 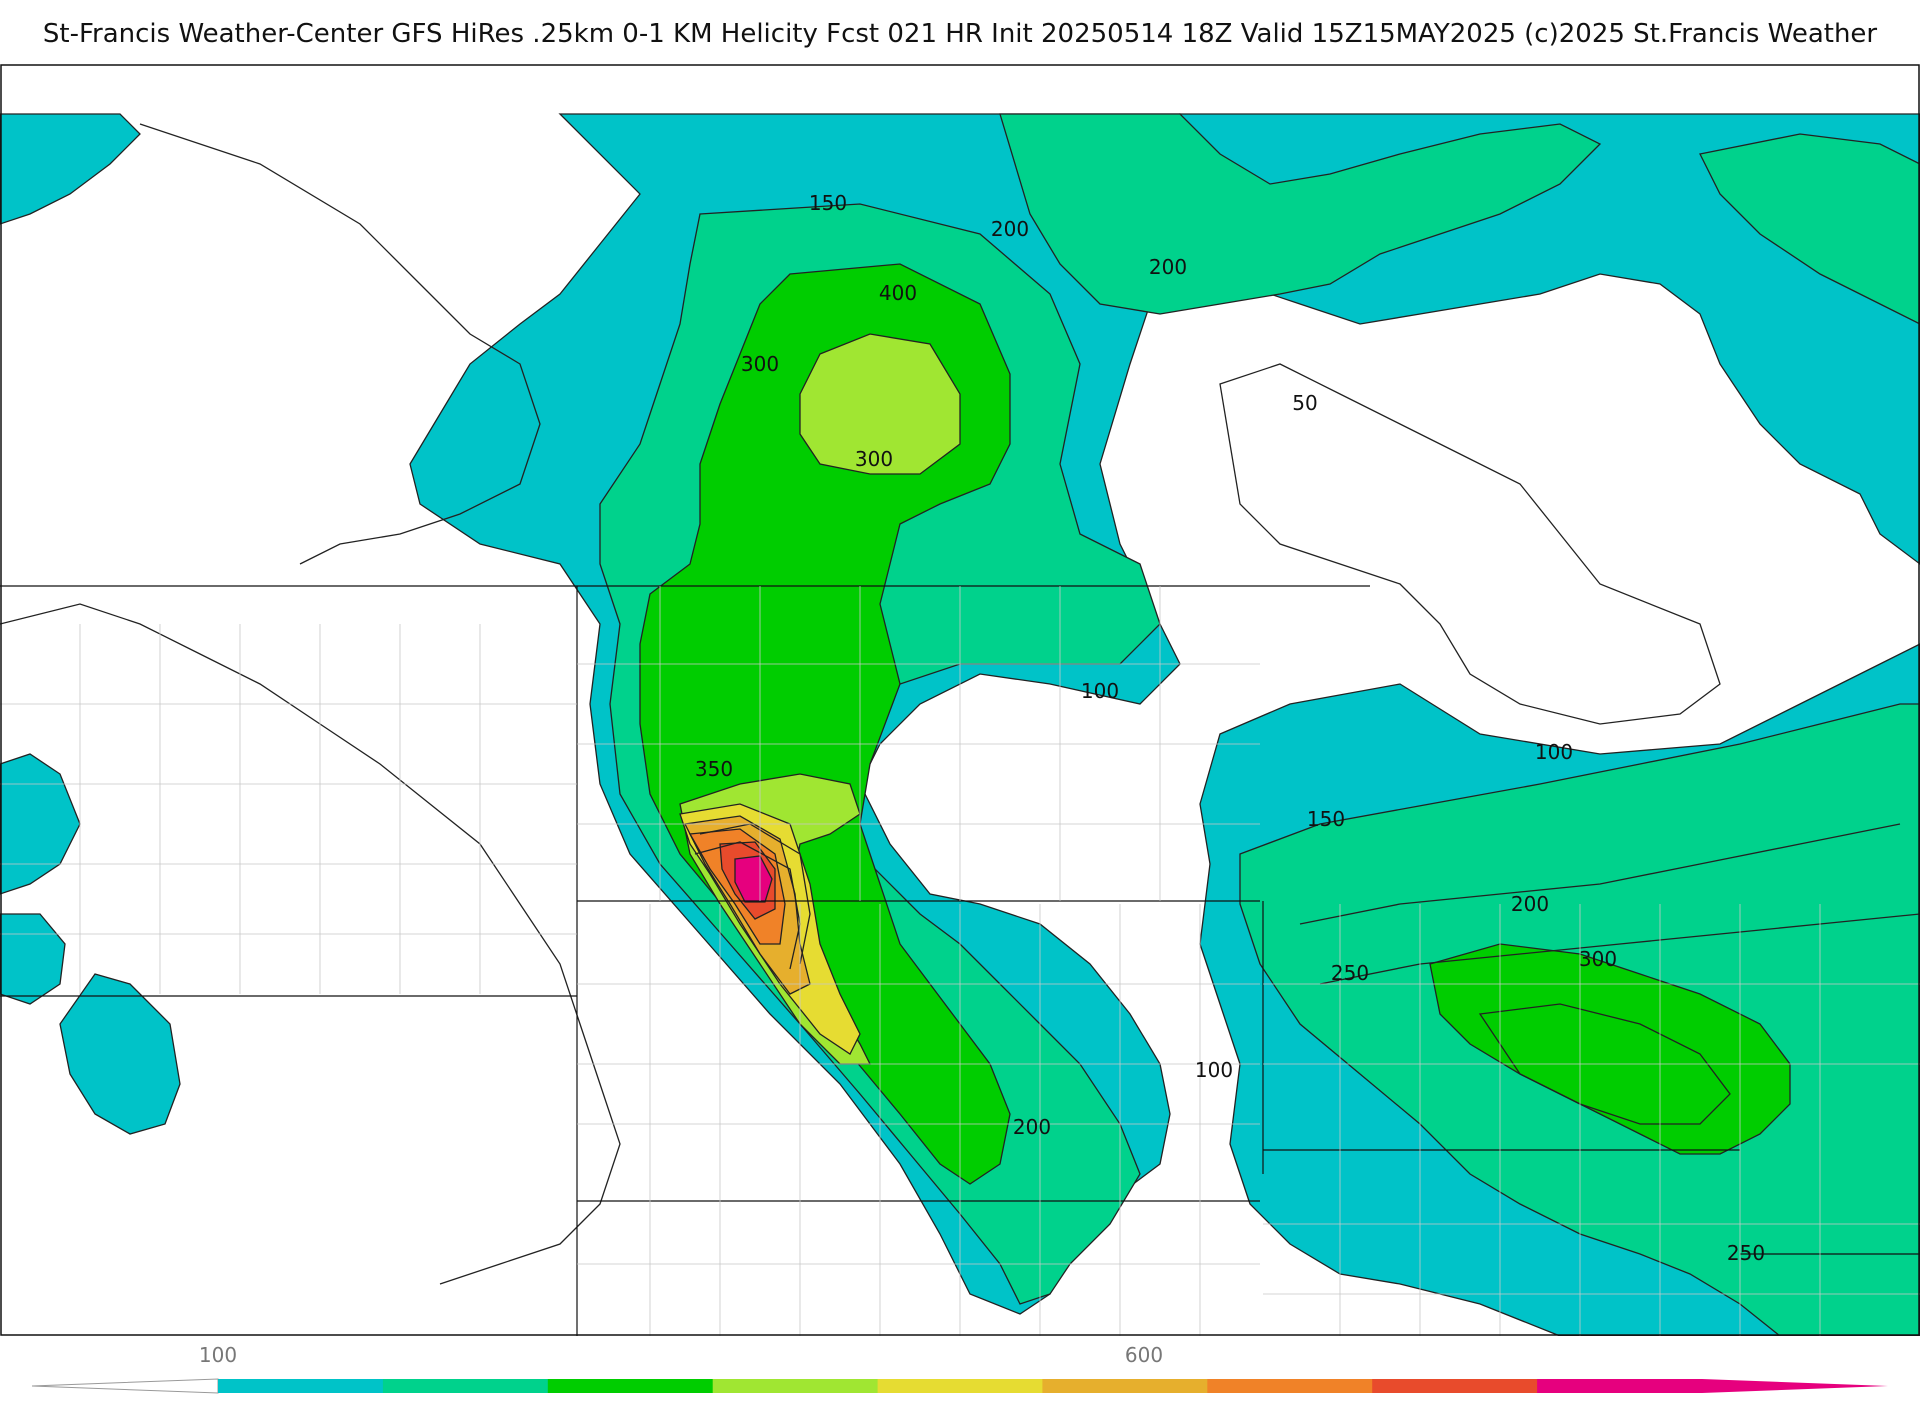 I want to click on contour-label: 50, so click(x=1304, y=403).